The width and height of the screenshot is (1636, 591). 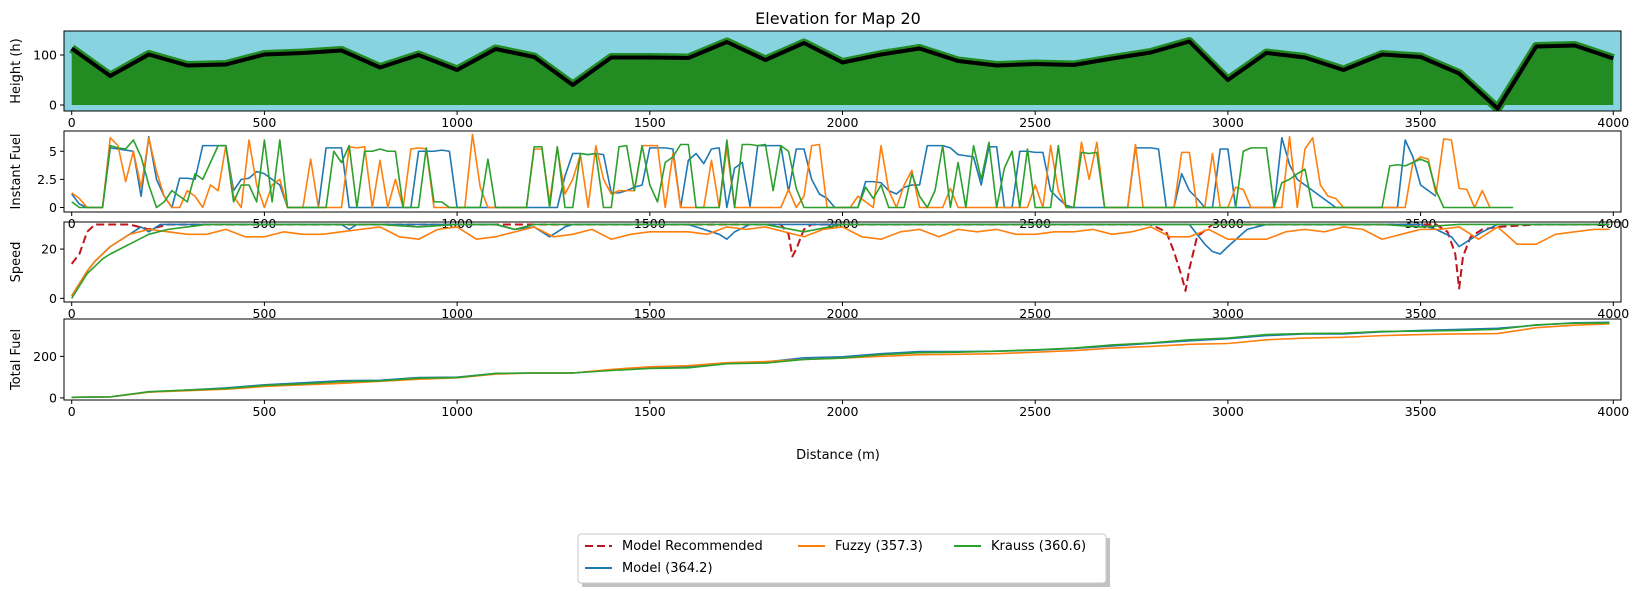 I want to click on plot-area-total_fuel, so click(x=840, y=360).